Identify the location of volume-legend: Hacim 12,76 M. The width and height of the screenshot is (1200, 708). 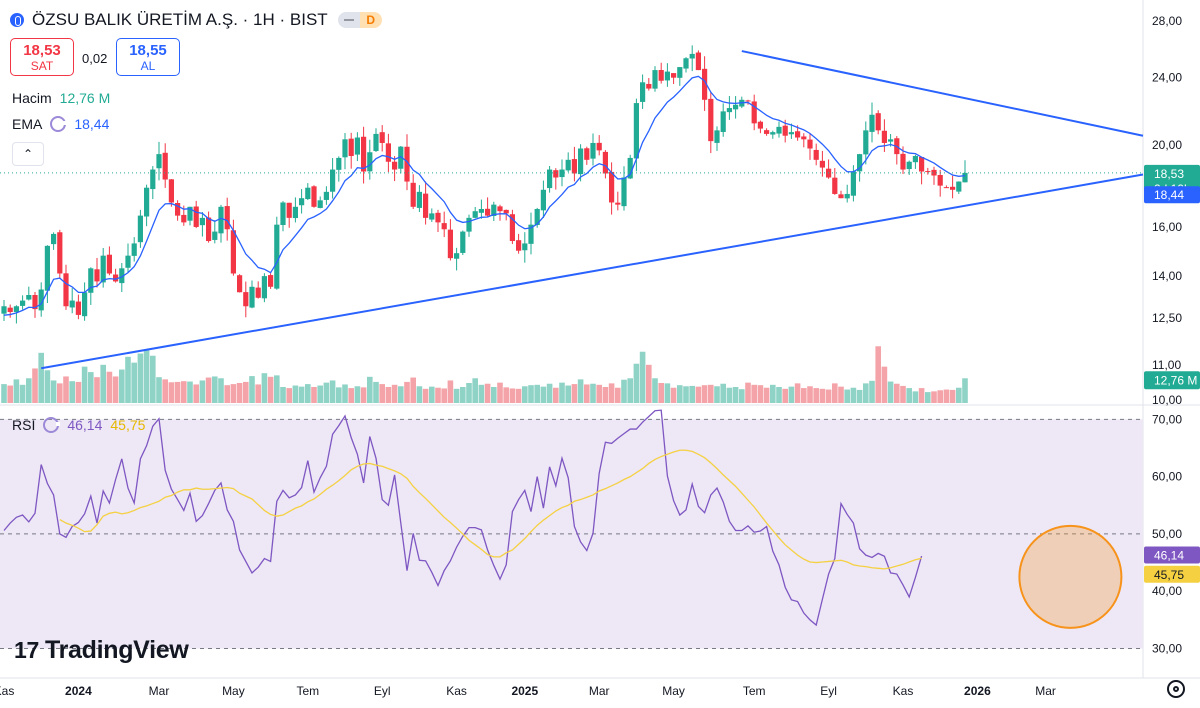
(61, 98).